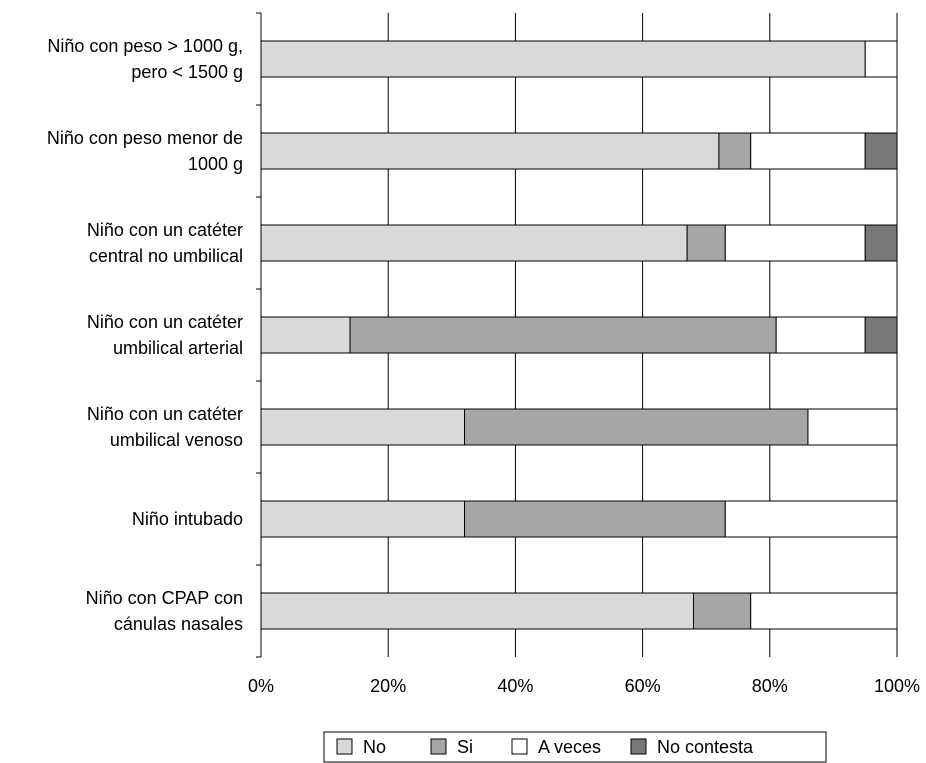 The image size is (926, 763). What do you see at coordinates (584, 686) in the screenshot?
I see `x-tick-labels: 0% 20% 40% 60% 80% 100%` at bounding box center [584, 686].